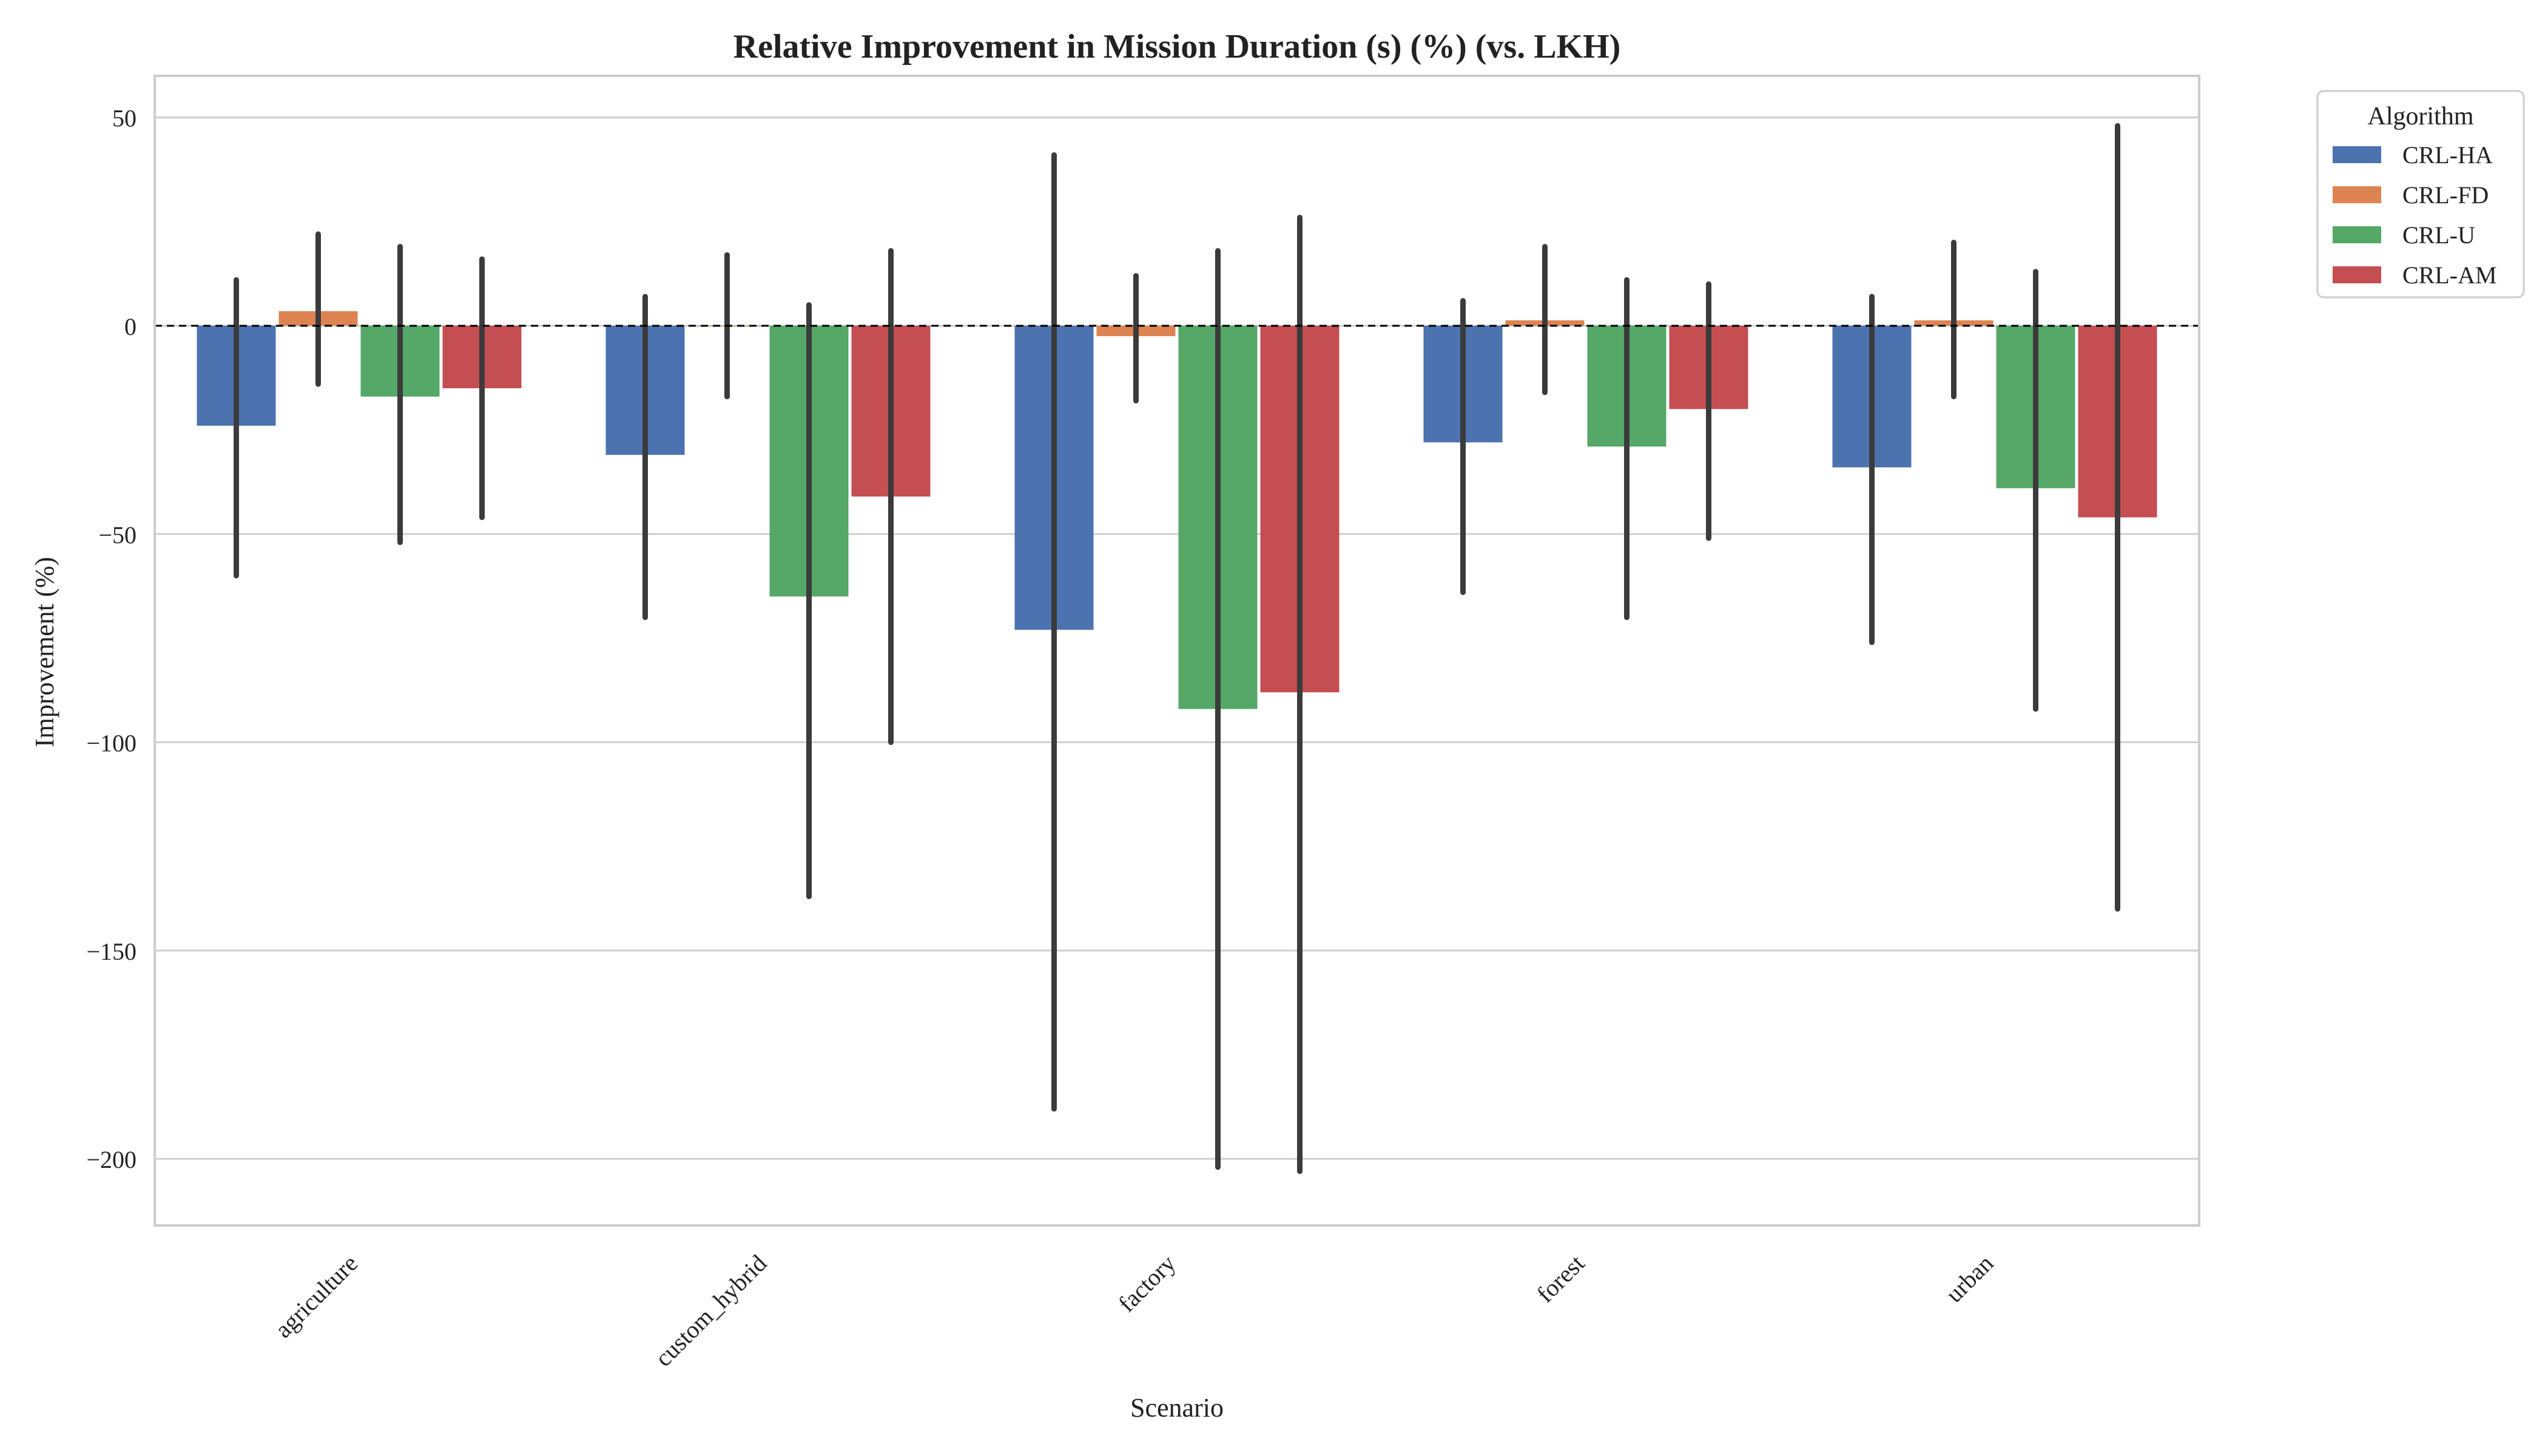 This screenshot has width=2548, height=1456. What do you see at coordinates (2357, 154) in the screenshot?
I see `legend-swatch-crl-ha` at bounding box center [2357, 154].